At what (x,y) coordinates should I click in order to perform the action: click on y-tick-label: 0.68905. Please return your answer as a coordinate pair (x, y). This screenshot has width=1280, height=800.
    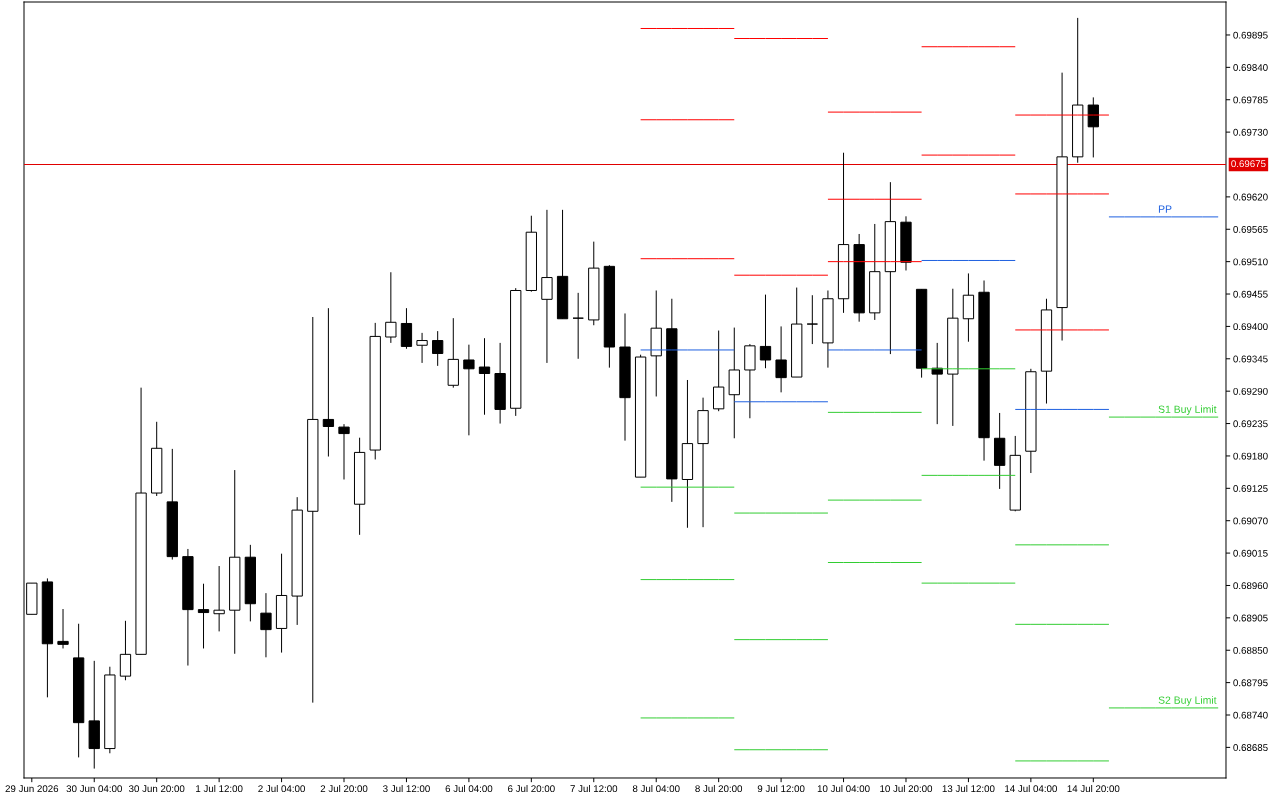
    Looking at the image, I should click on (1250, 618).